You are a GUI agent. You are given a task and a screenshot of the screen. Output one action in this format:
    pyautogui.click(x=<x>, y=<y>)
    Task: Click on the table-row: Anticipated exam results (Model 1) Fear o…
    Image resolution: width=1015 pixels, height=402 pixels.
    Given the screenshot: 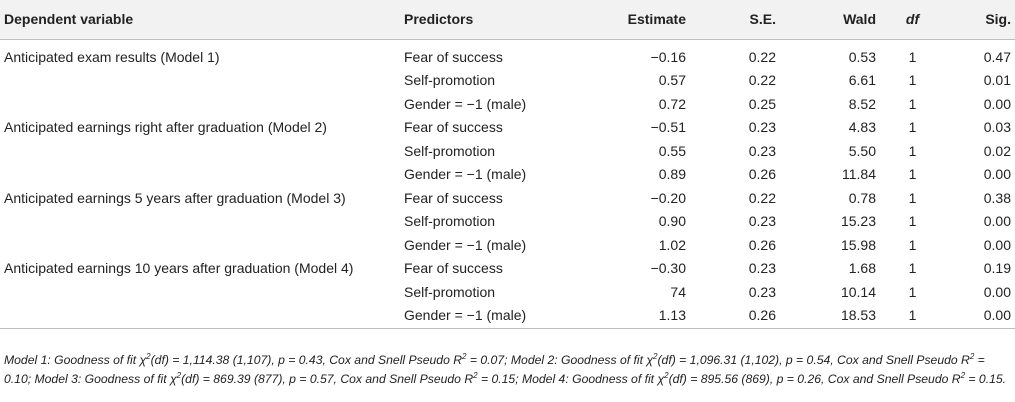 What is the action you would take?
    pyautogui.click(x=507, y=54)
    